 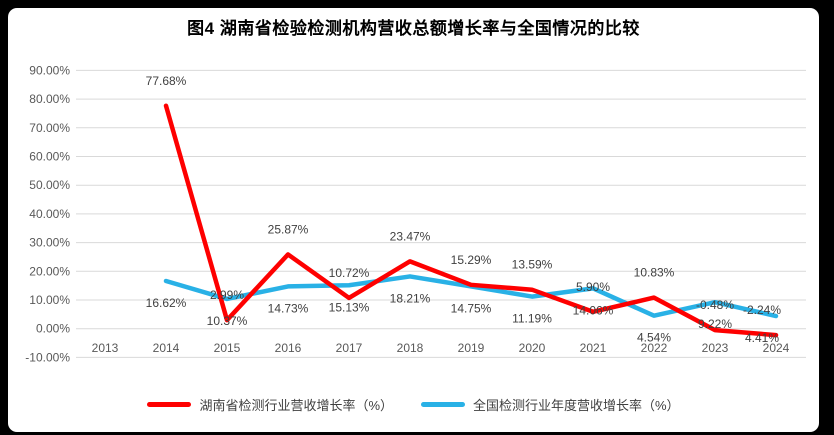 What do you see at coordinates (49, 300) in the screenshot?
I see `y-axis-tick-label: 10.00%` at bounding box center [49, 300].